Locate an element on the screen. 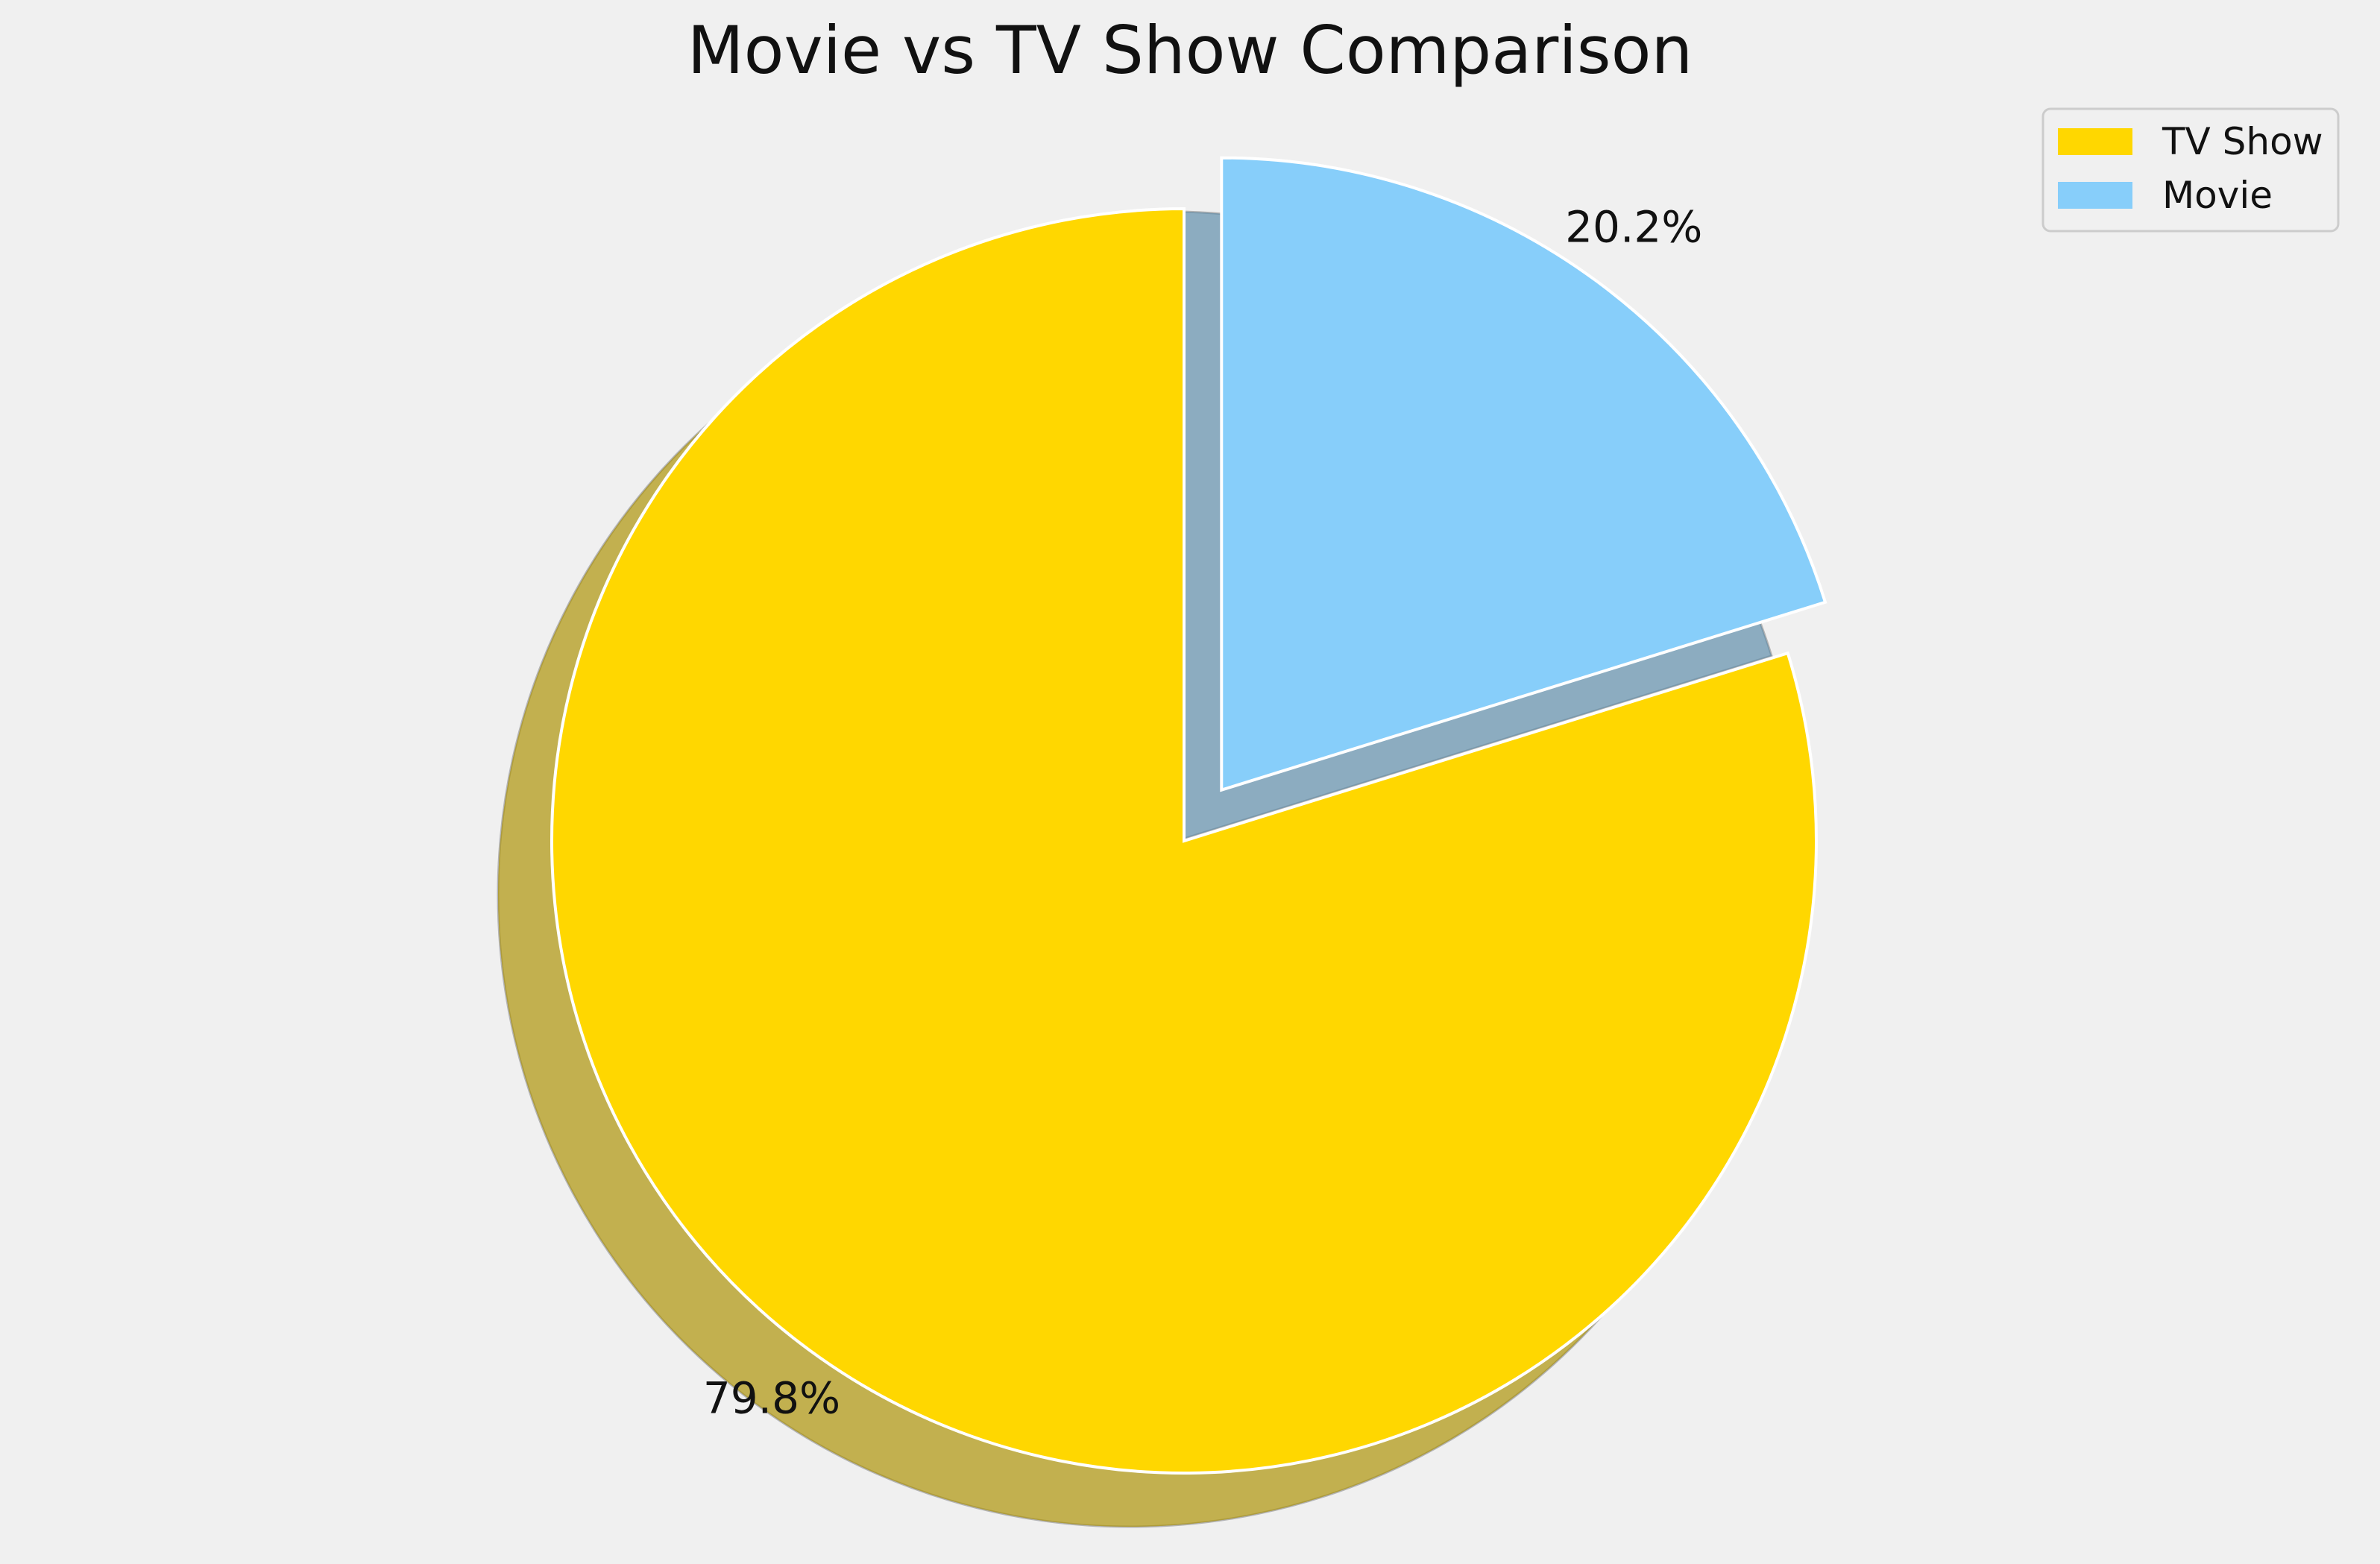  legend-label-movie: Movie is located at coordinates (2217, 195).